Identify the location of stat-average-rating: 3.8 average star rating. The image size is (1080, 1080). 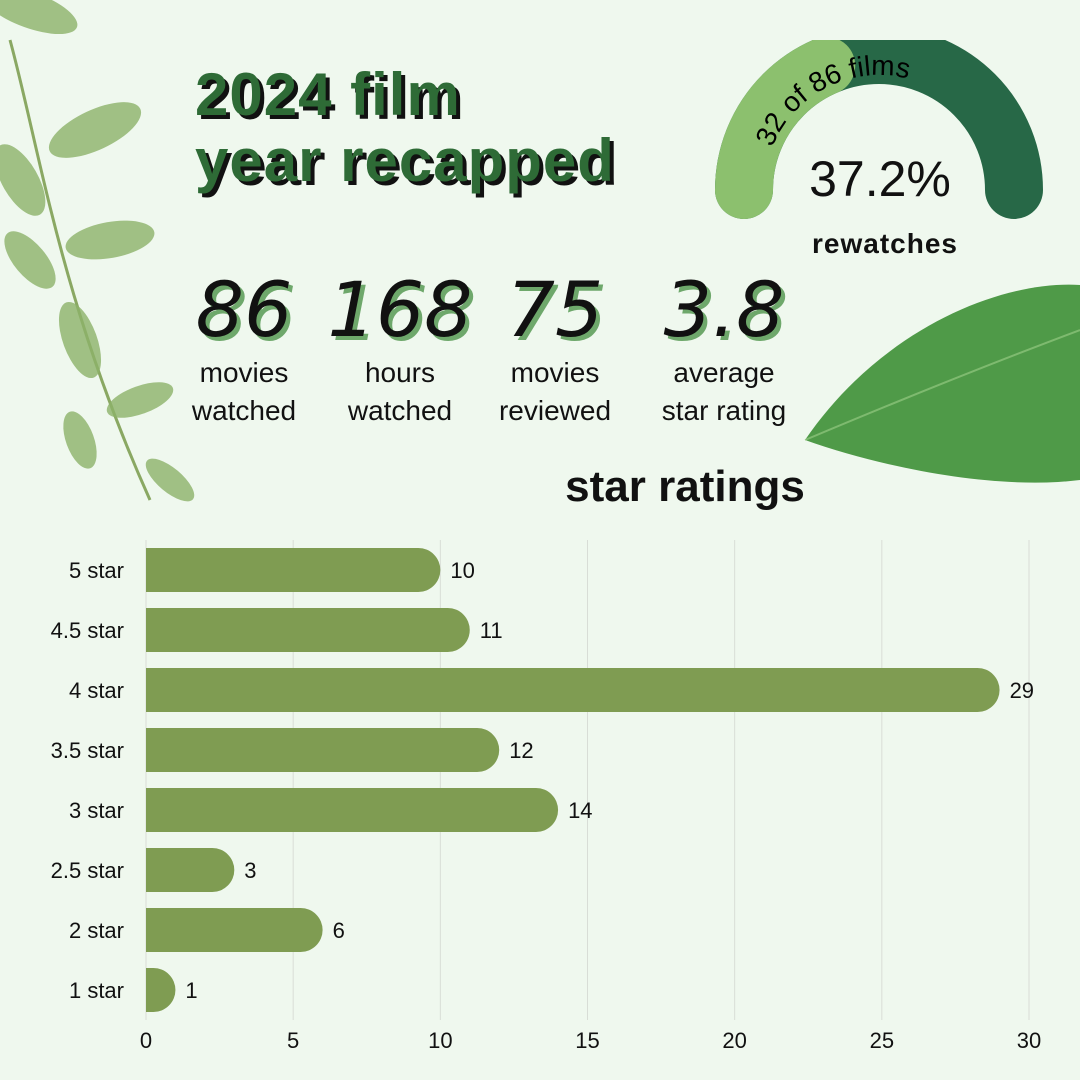
(724, 350).